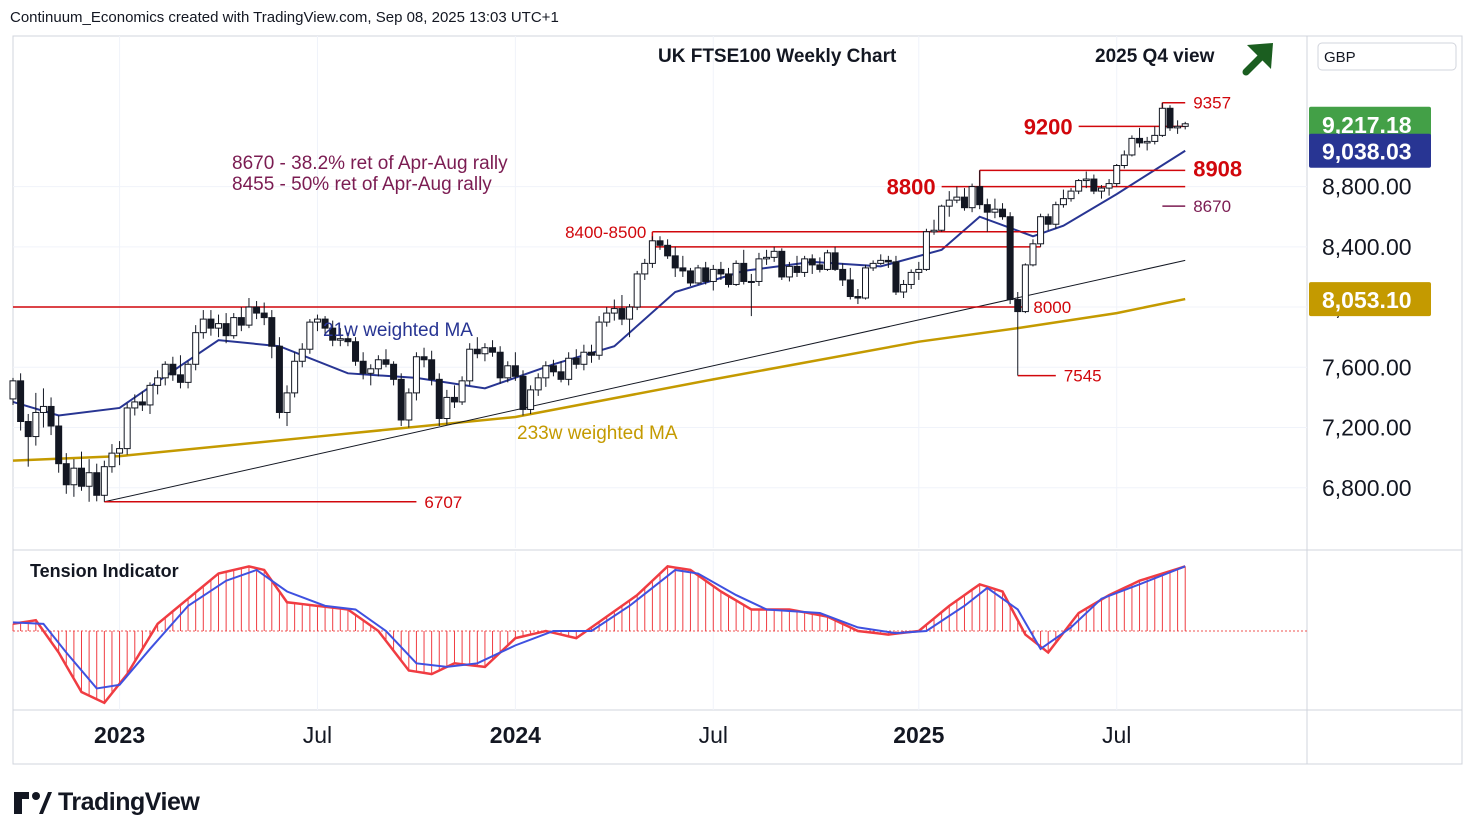  What do you see at coordinates (1370, 123) in the screenshot?
I see `price-badge` at bounding box center [1370, 123].